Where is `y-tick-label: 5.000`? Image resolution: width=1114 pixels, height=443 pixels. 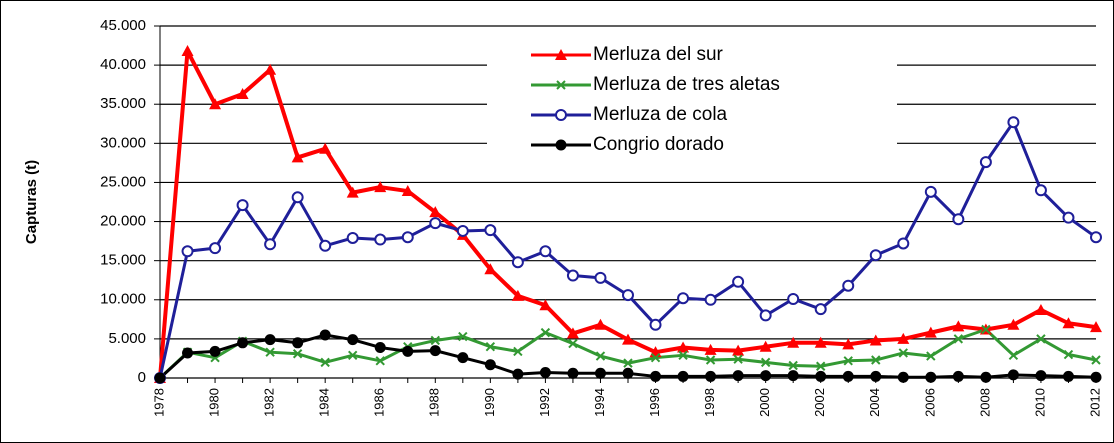 y-tick-label: 5.000 is located at coordinates (127, 338).